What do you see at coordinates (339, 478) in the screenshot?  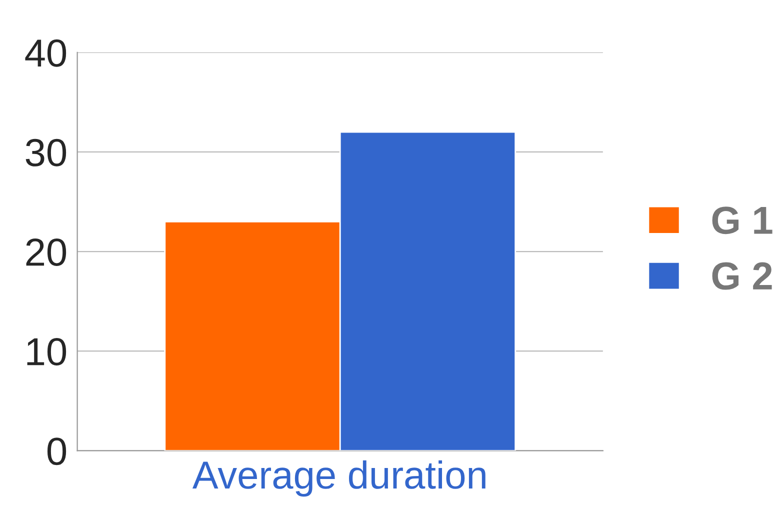 I see `x-tick-label: Average duration` at bounding box center [339, 478].